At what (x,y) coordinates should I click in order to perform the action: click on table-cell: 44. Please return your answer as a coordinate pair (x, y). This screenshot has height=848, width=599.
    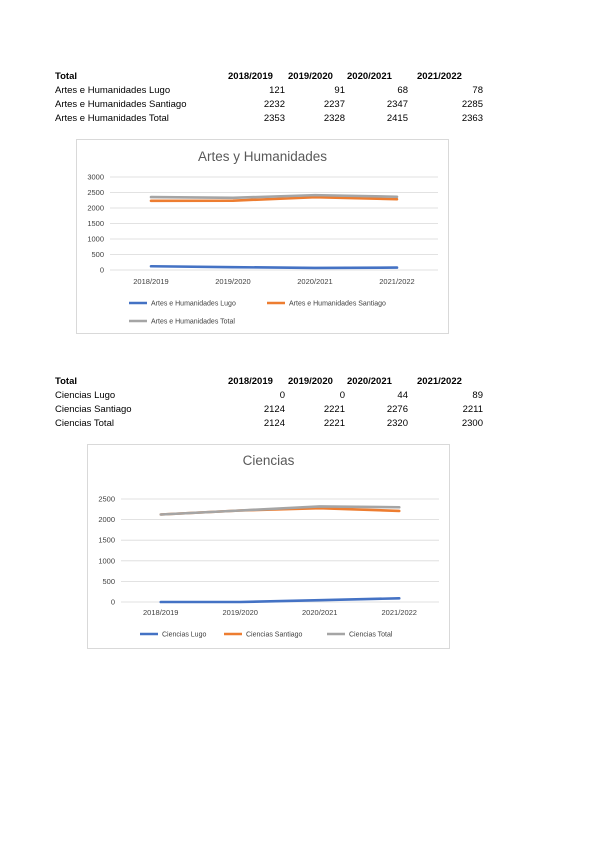
    Looking at the image, I should click on (402, 395).